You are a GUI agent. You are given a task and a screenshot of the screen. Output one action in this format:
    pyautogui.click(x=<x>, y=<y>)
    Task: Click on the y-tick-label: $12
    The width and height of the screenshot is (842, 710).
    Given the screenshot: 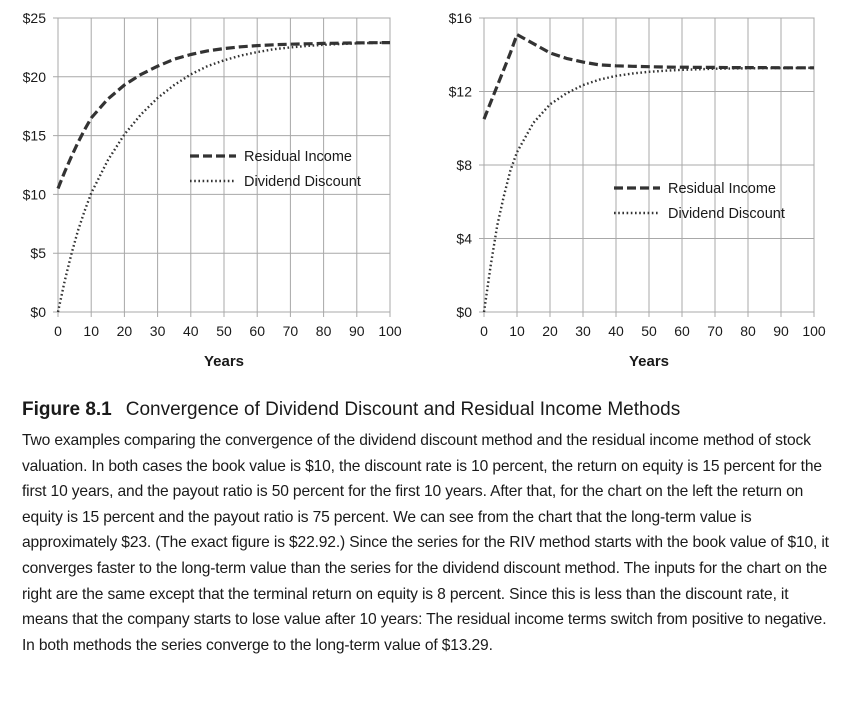 What is the action you would take?
    pyautogui.click(x=461, y=92)
    